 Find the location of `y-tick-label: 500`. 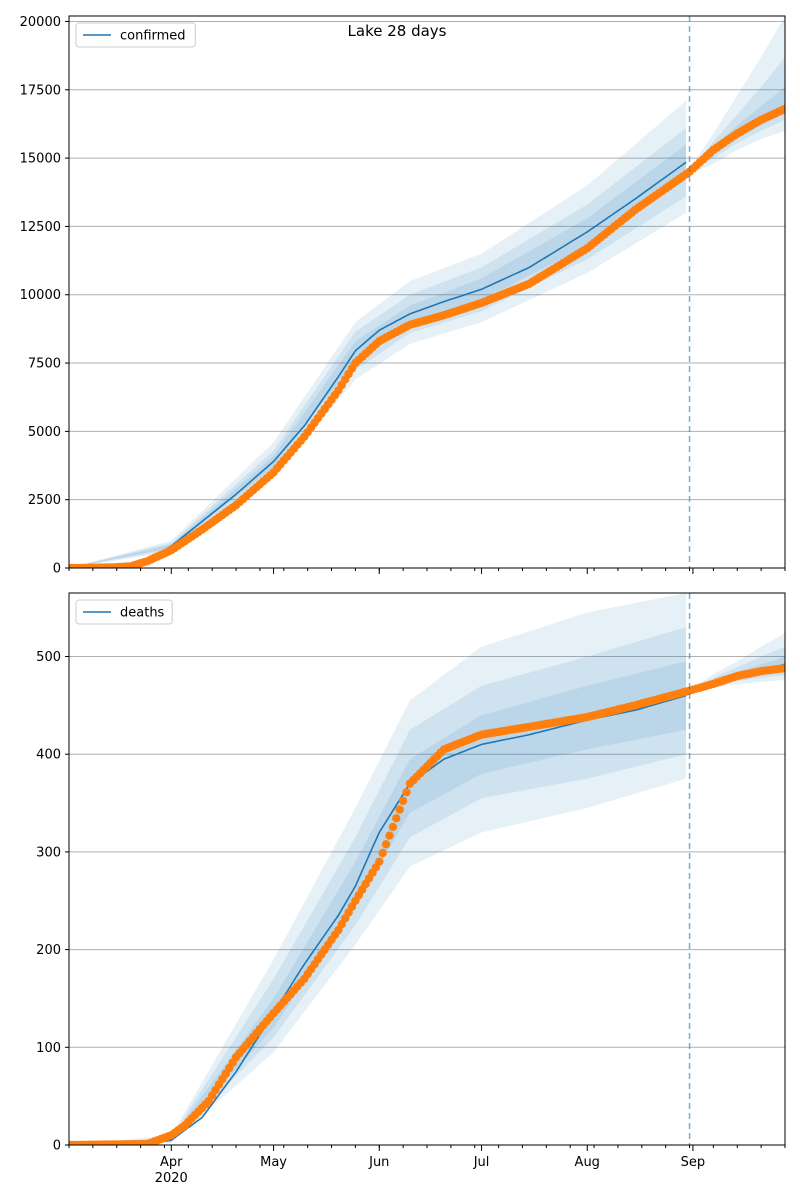

y-tick-label: 500 is located at coordinates (48, 657).